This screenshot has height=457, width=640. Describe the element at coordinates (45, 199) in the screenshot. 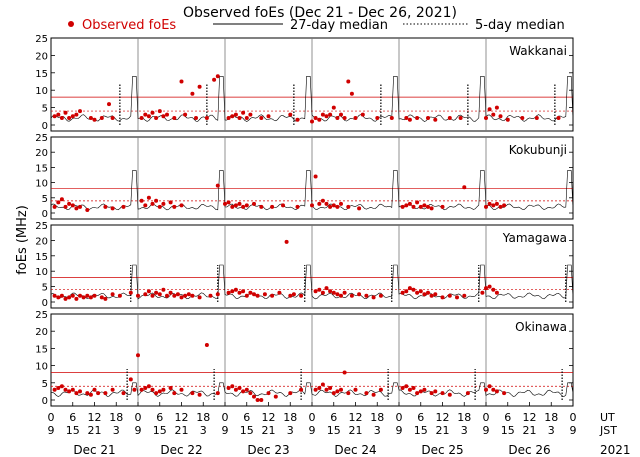

I see `y-tick-label: 5` at that location.